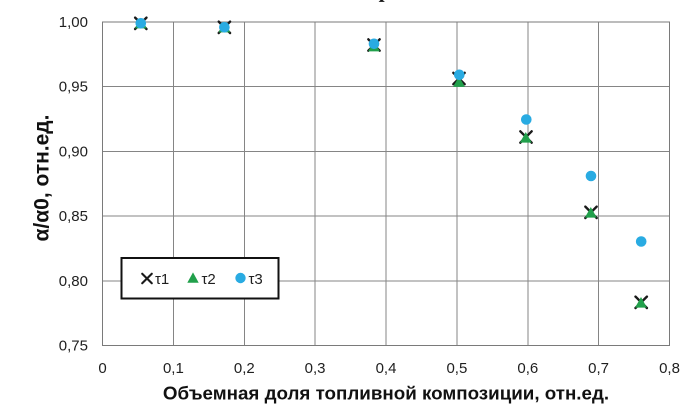 This screenshot has width=700, height=418. What do you see at coordinates (669, 368) in the screenshot?
I see `svg-text: 0,8` at bounding box center [669, 368].